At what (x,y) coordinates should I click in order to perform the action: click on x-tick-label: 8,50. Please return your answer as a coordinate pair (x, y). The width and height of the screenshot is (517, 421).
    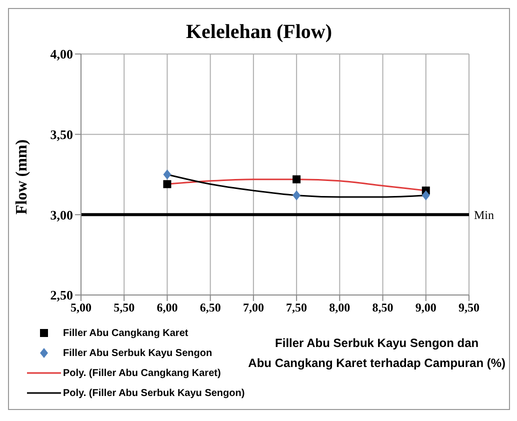
    Looking at the image, I should click on (383, 307).